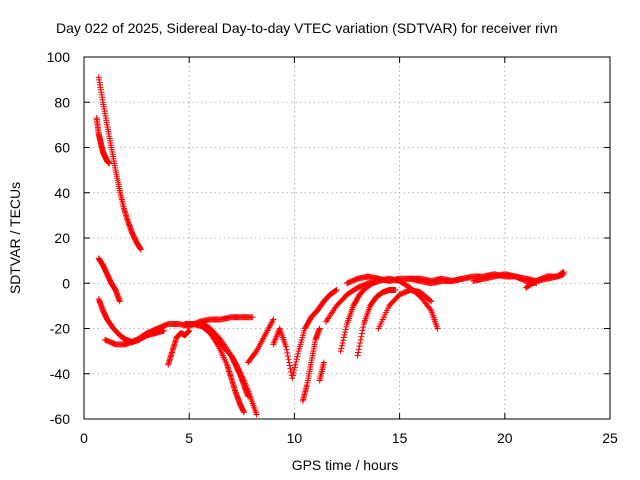 The width and height of the screenshot is (640, 480). Describe the element at coordinates (62, 102) in the screenshot. I see `y-tick-label: 80` at that location.